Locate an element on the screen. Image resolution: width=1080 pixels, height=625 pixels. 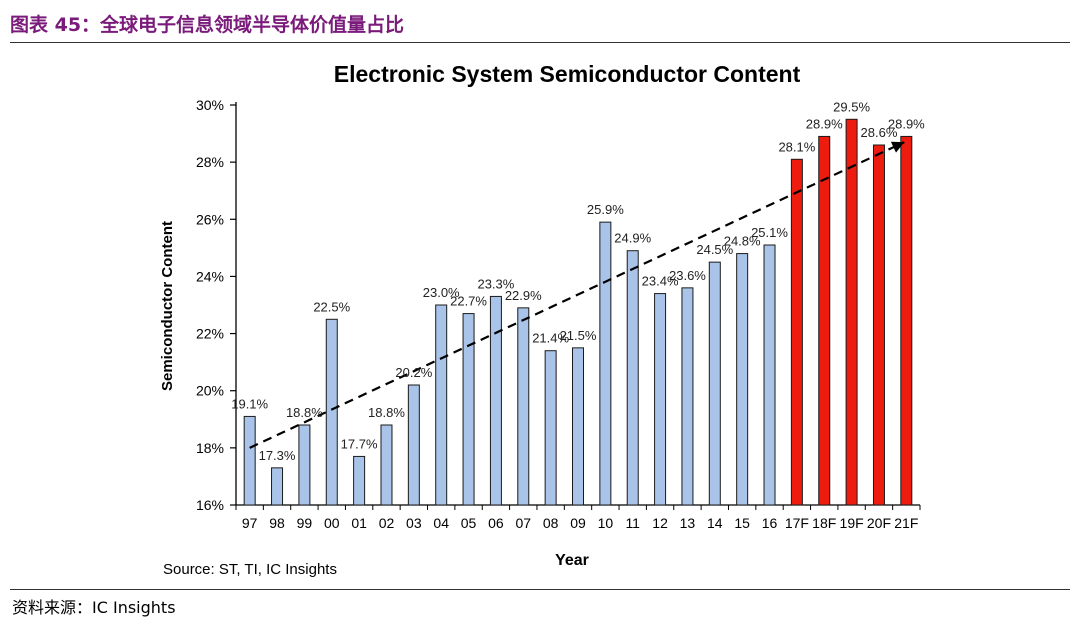
x-tick-label: 97 is located at coordinates (250, 523).